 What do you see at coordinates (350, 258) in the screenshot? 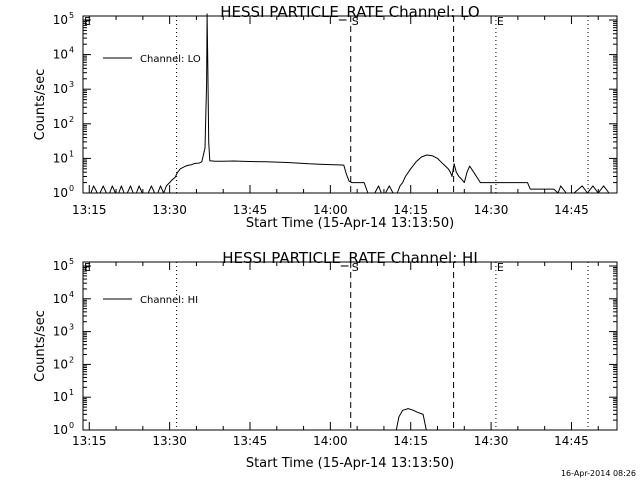
I see `chart-title: HESSI PARTICLE_RATE Channel: HI` at bounding box center [350, 258].